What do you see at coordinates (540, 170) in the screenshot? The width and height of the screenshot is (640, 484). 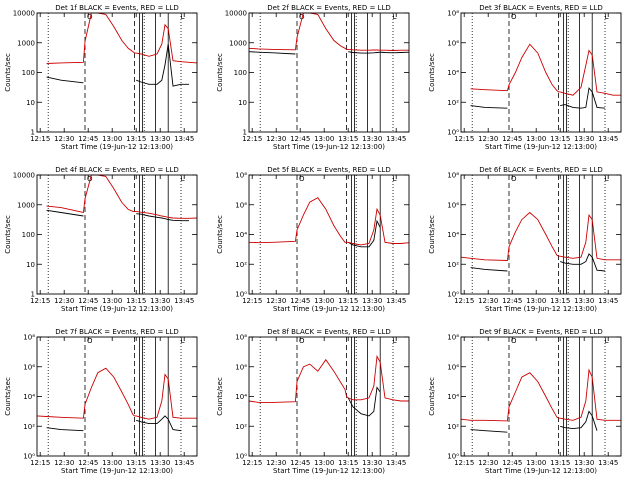 I see `panel-title: Det 6f BLACK = Events, RED = LLD` at bounding box center [540, 170].